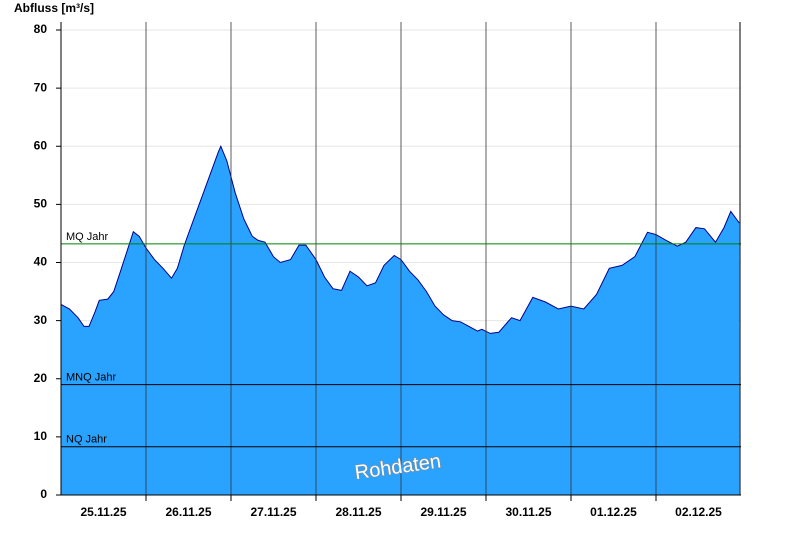 The image size is (800, 550). What do you see at coordinates (358, 512) in the screenshot?
I see `x-tick-label: 28.11.25` at bounding box center [358, 512].